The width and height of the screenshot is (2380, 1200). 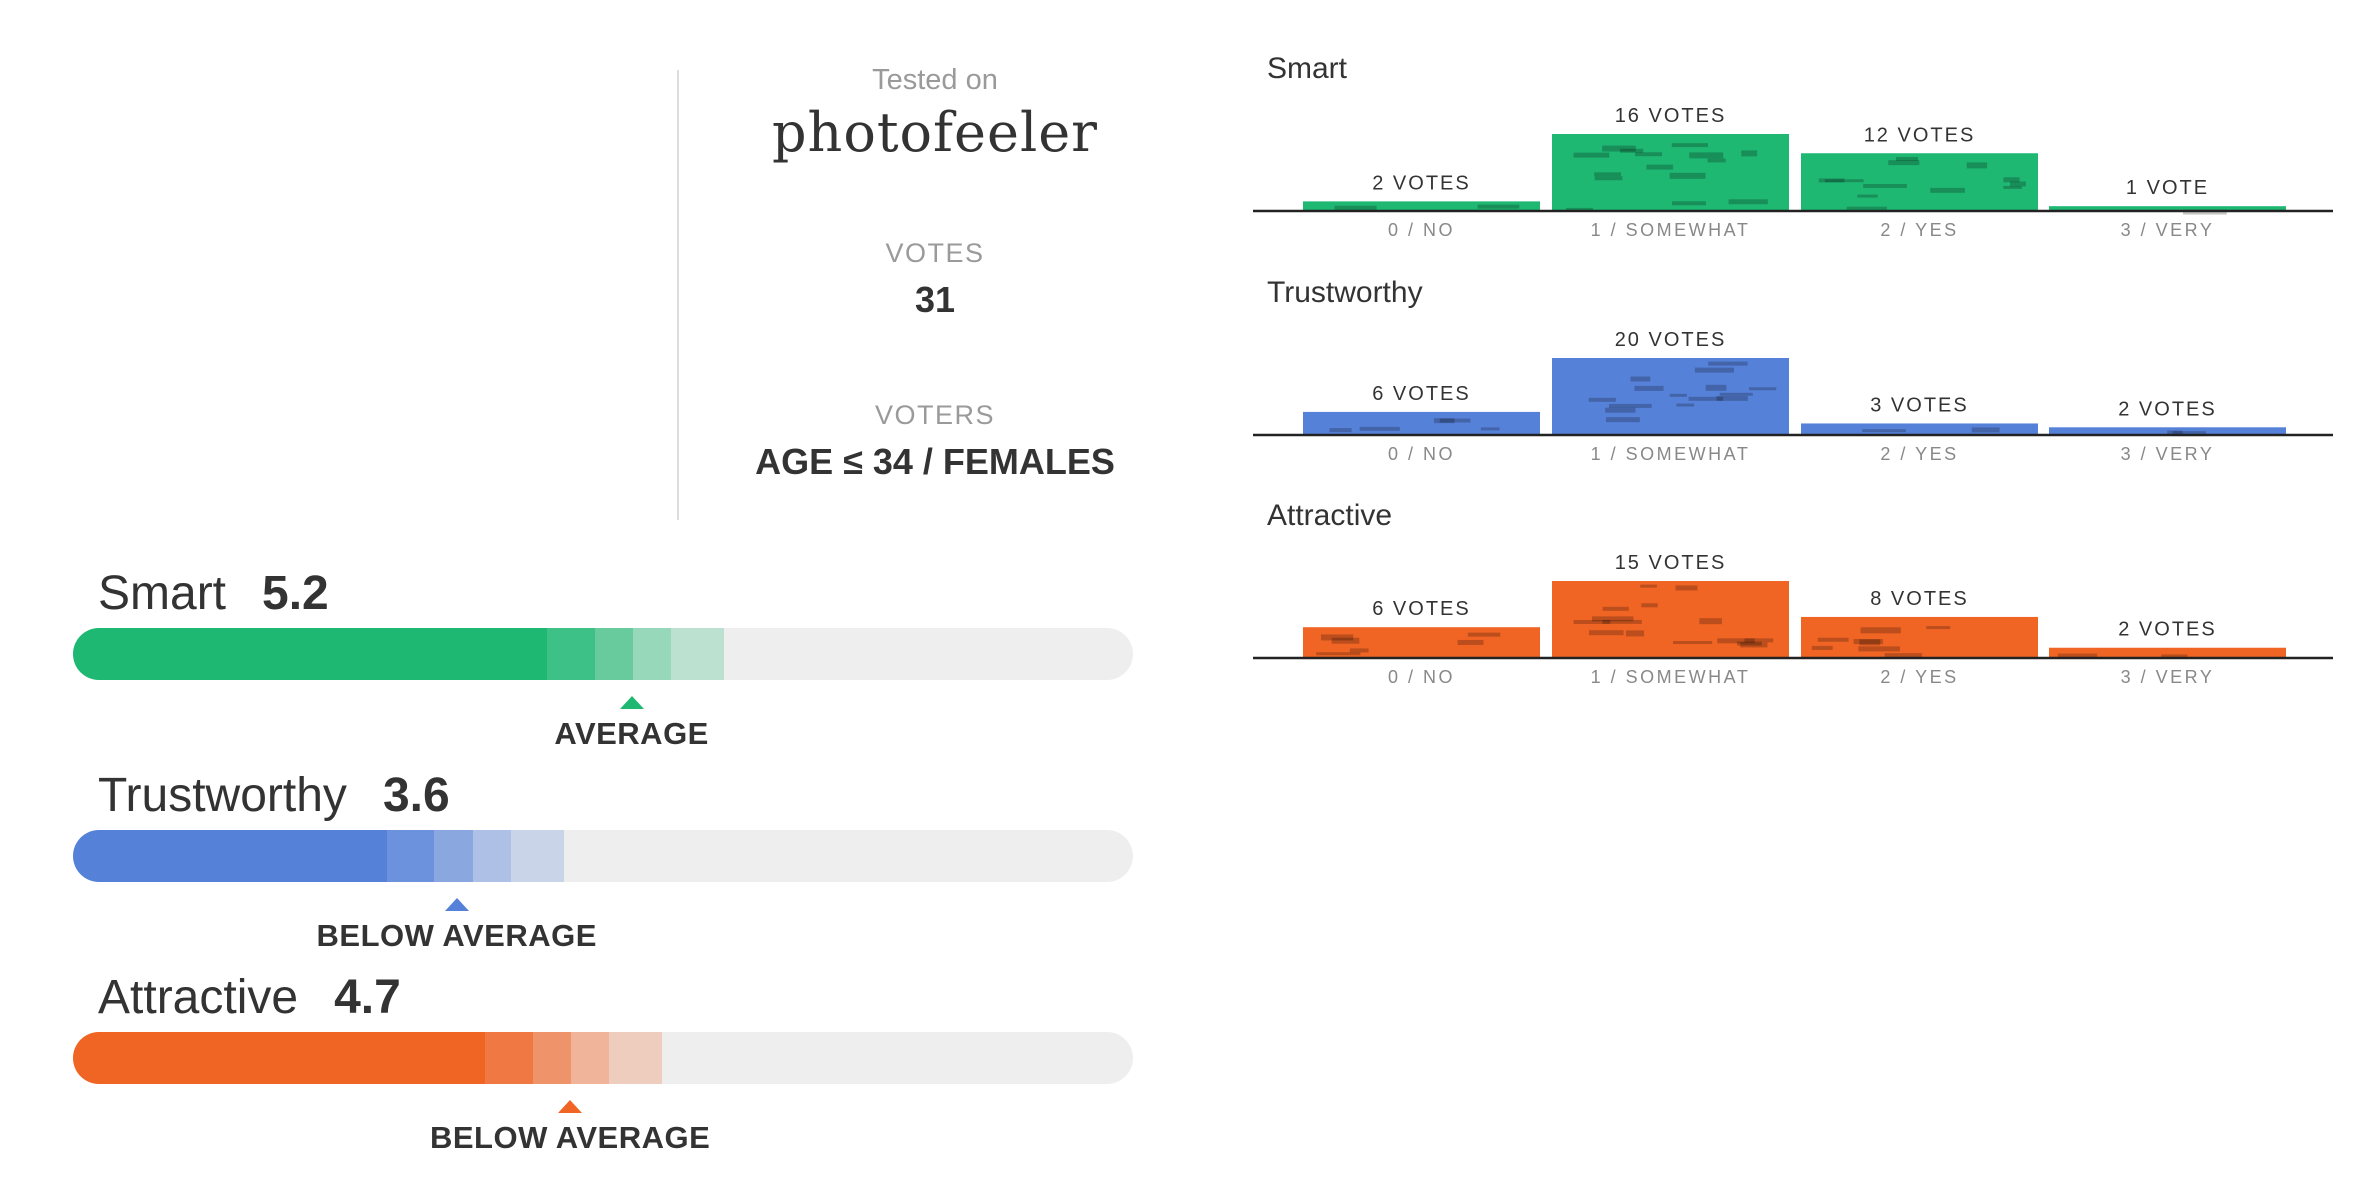 What do you see at coordinates (678, 295) in the screenshot?
I see `header-divider` at bounding box center [678, 295].